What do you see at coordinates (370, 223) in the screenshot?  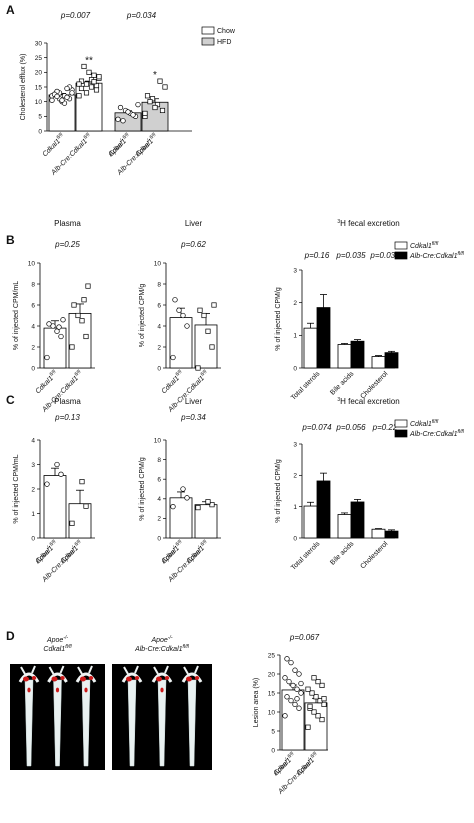 I see `panel-title-part: H fecal excretion` at bounding box center [370, 223].